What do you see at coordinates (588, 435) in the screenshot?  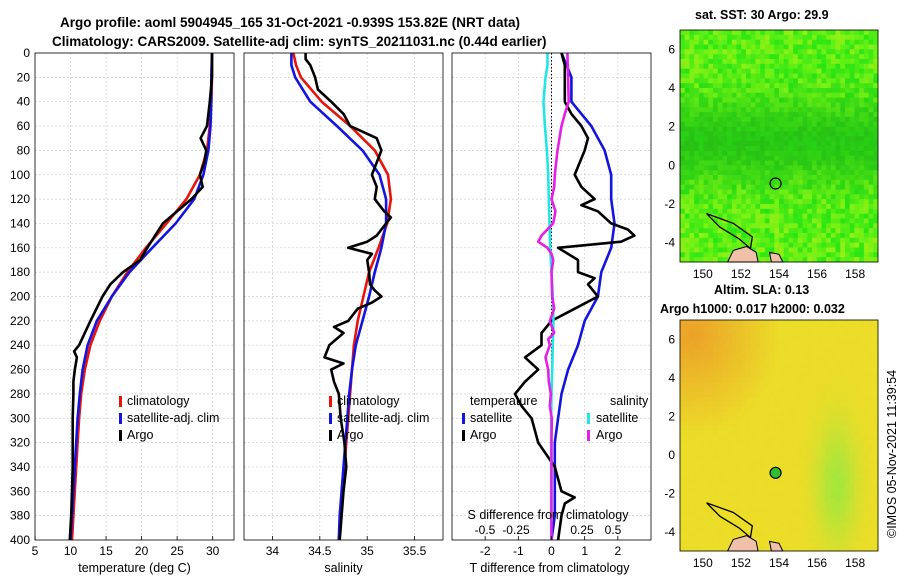 I see `legend-swatch` at bounding box center [588, 435].